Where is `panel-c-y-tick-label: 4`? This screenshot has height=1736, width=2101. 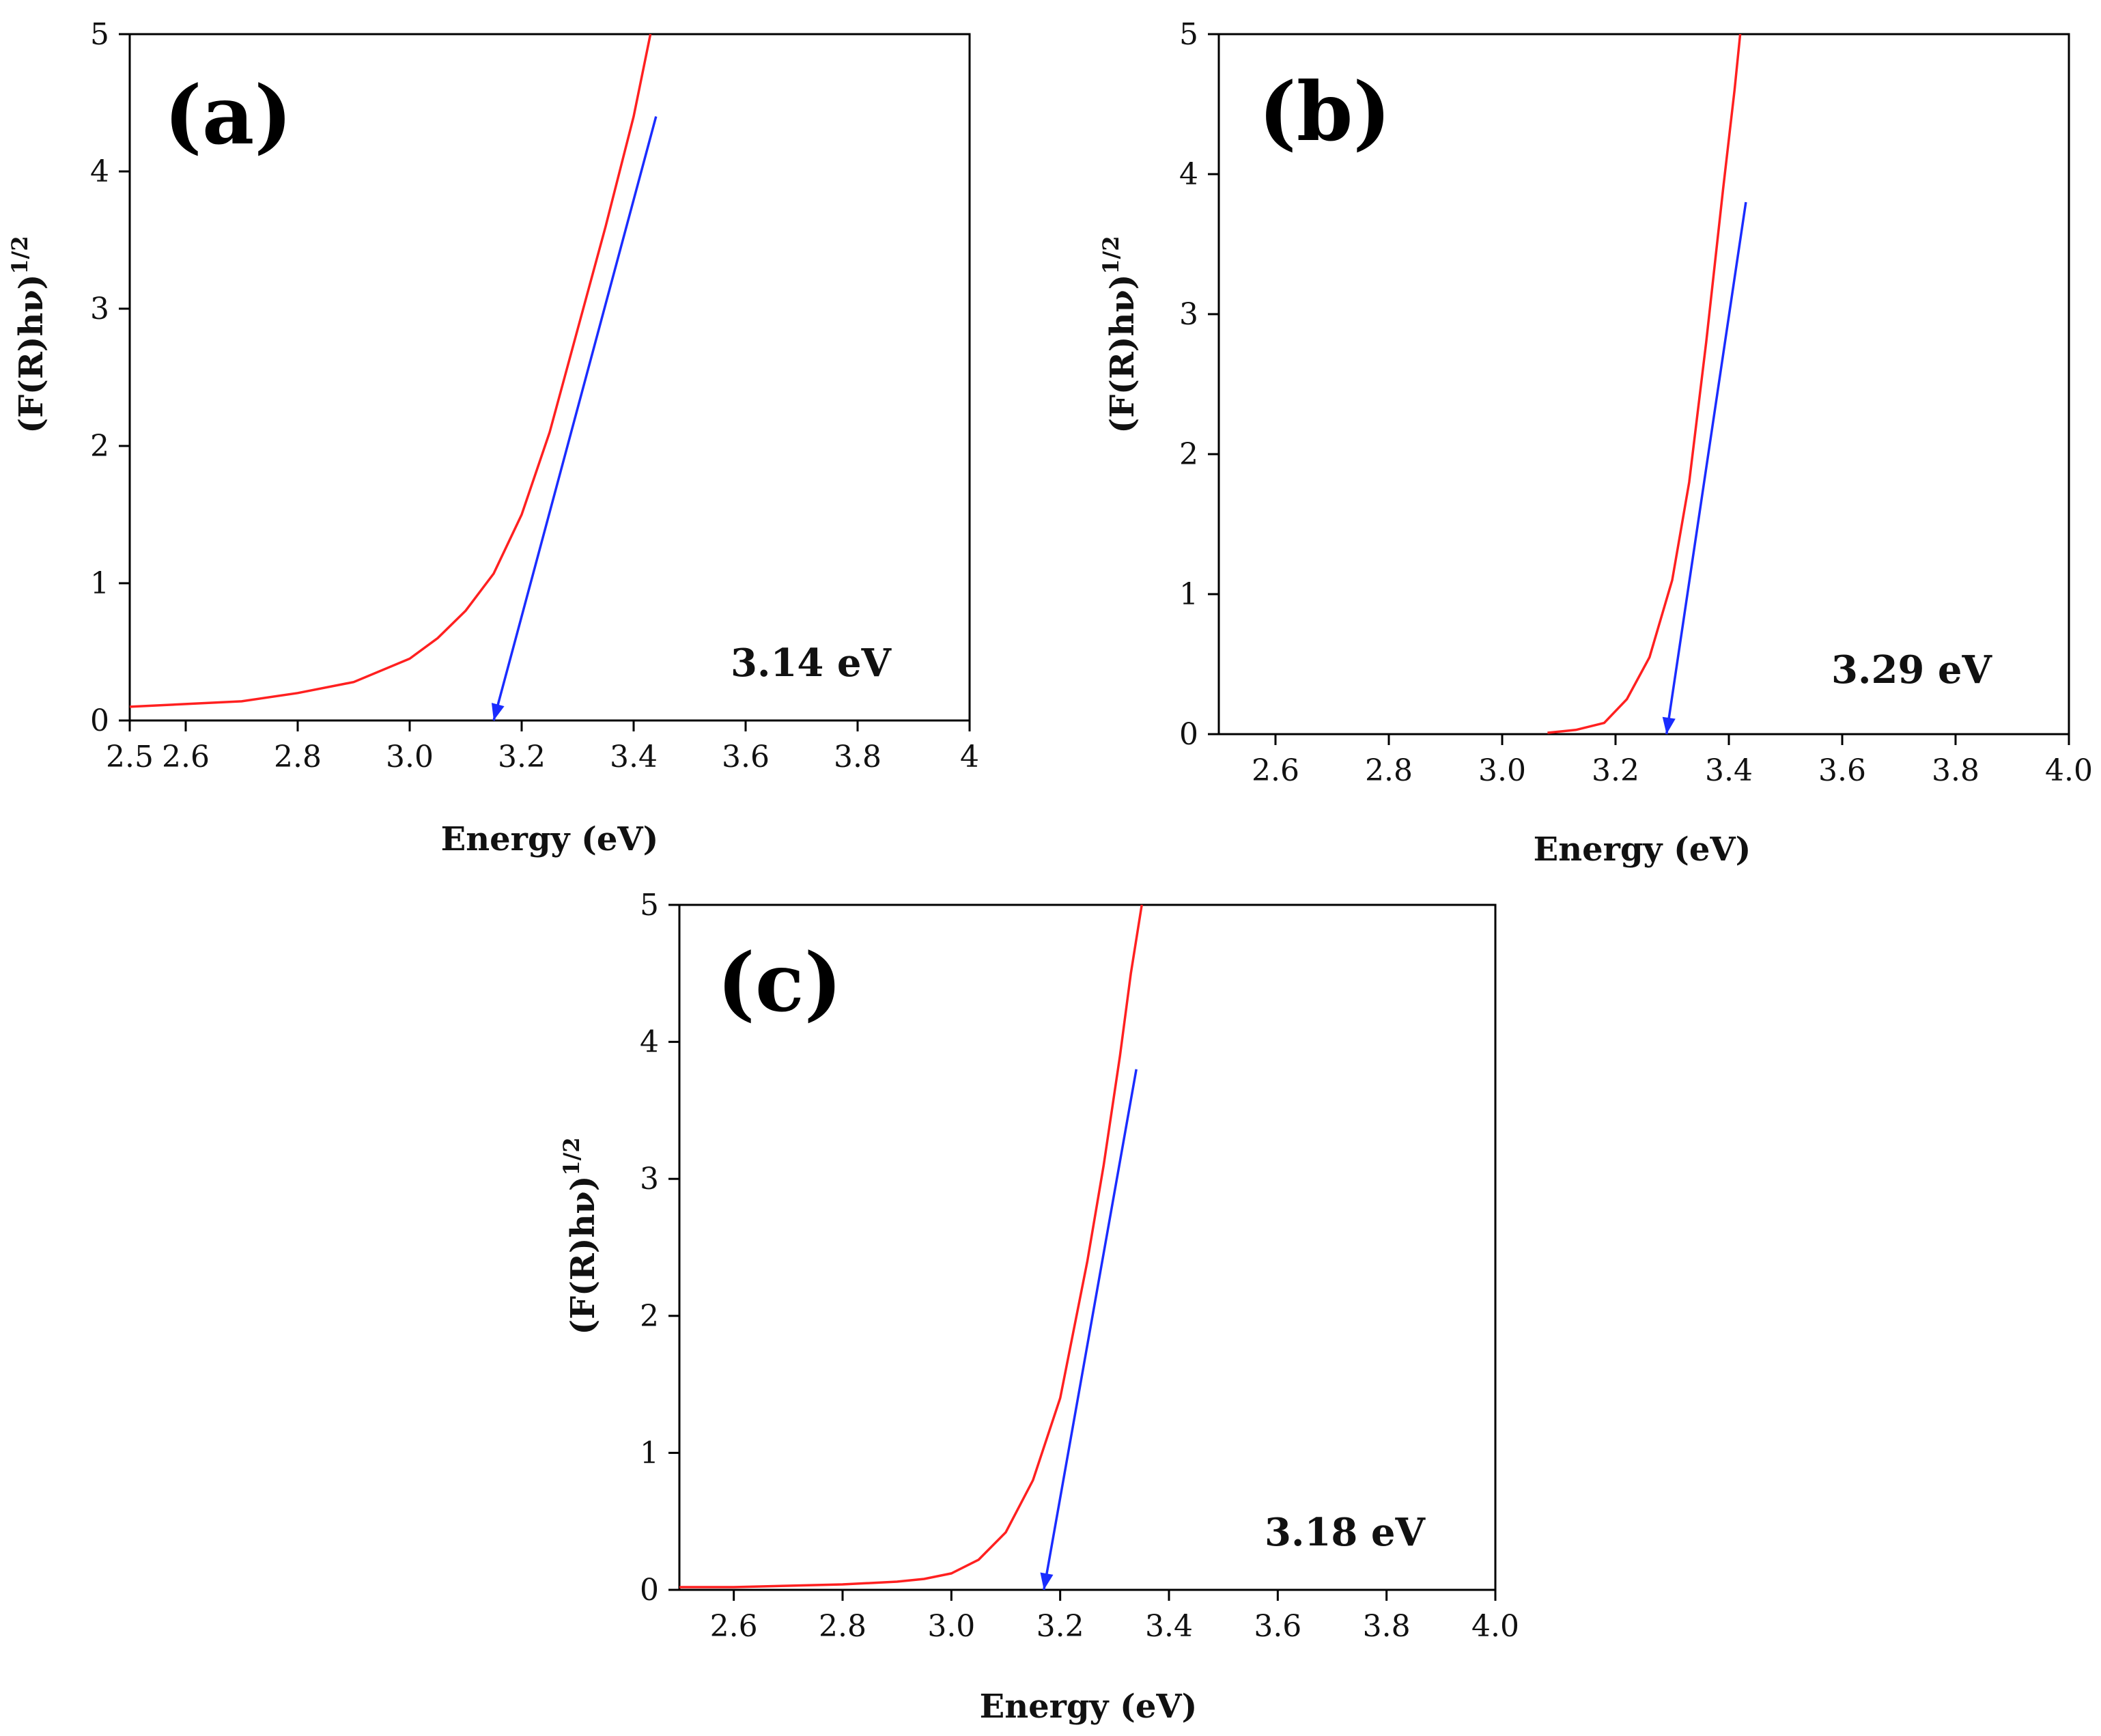
panel-c-y-tick-label: 4 is located at coordinates (649, 1042).